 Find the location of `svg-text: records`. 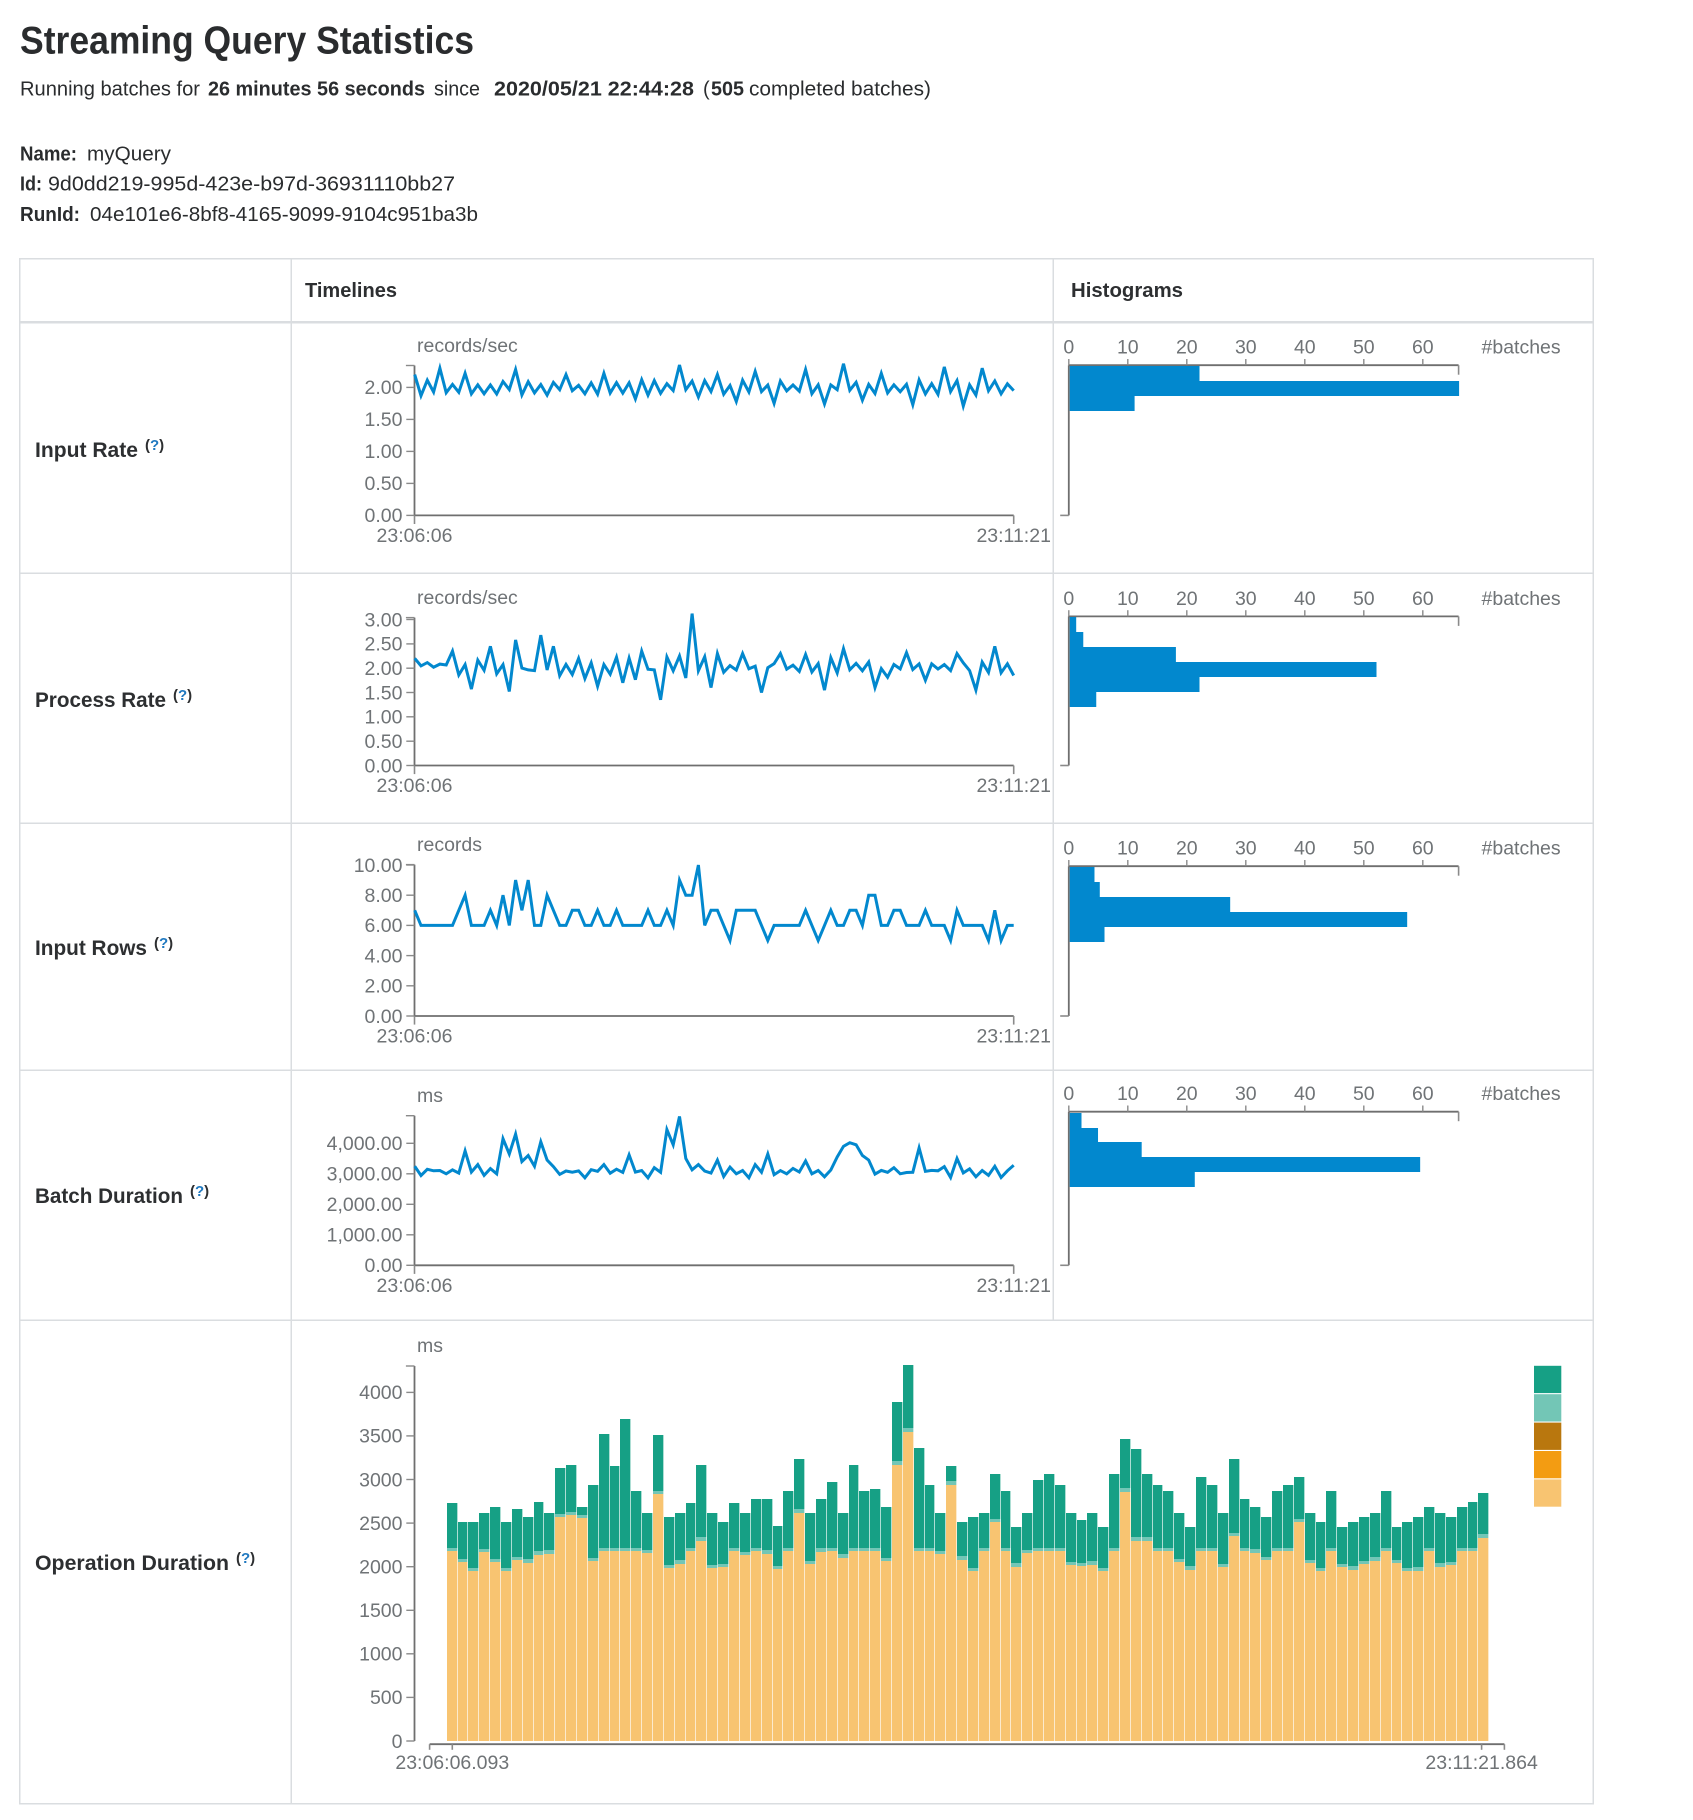

svg-text: records is located at coordinates (449, 845).